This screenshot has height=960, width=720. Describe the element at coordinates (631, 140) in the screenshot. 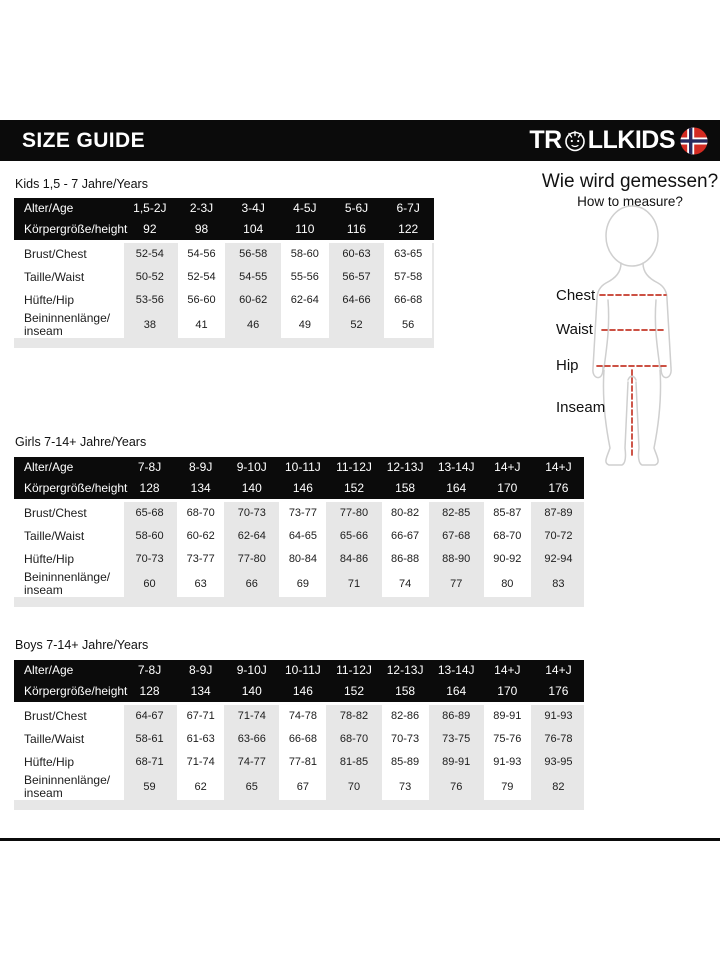

I see `brand-text-suffix: LLKIDS` at that location.